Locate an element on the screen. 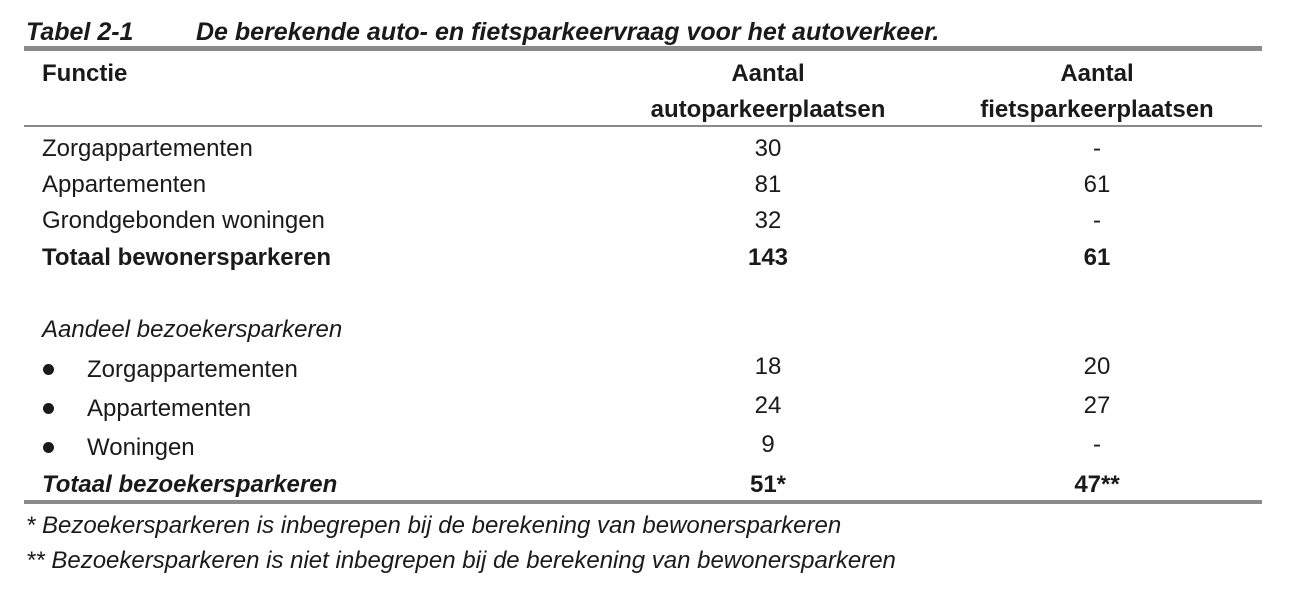 The height and width of the screenshot is (592, 1296). row-label: Woningen is located at coordinates (141, 447).